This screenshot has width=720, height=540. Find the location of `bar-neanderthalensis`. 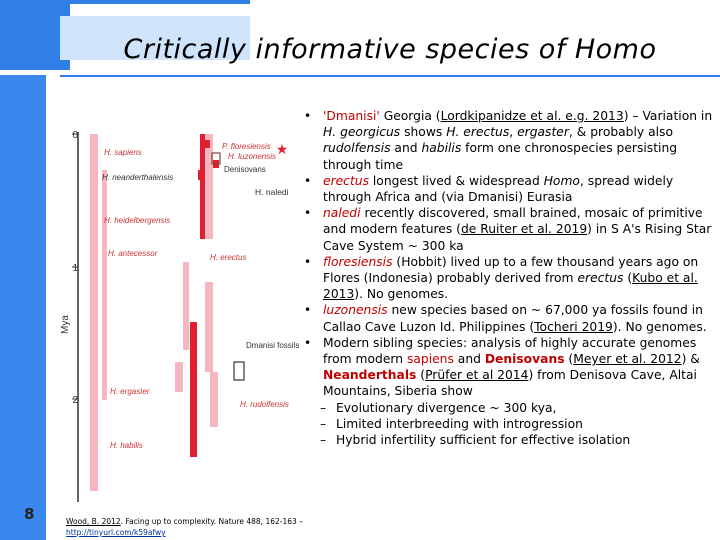

bar-neanderthalensis is located at coordinates (94, 178).